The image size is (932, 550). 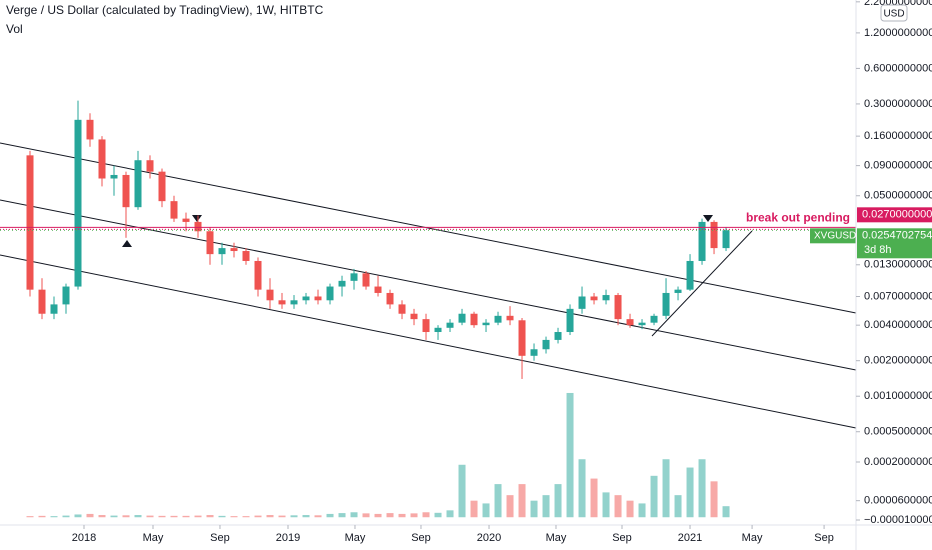 What do you see at coordinates (220, 538) in the screenshot?
I see `x-tick-label: Sep` at bounding box center [220, 538].